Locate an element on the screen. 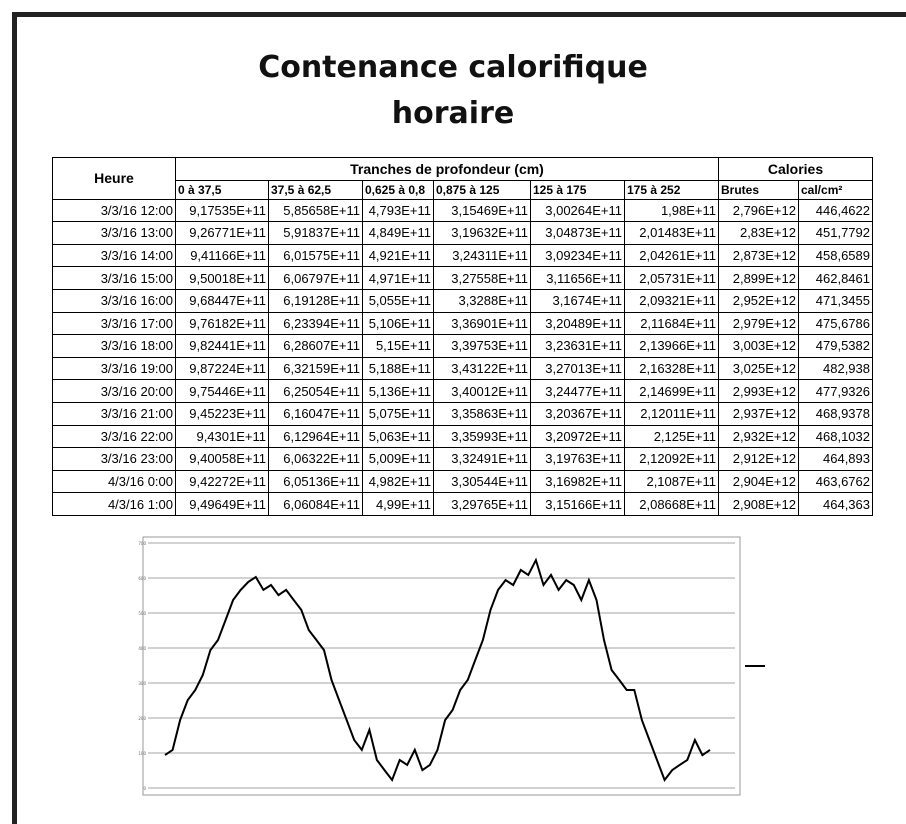 Image resolution: width=906 pixels, height=824 pixels. cell: 464,893 is located at coordinates (835, 459).